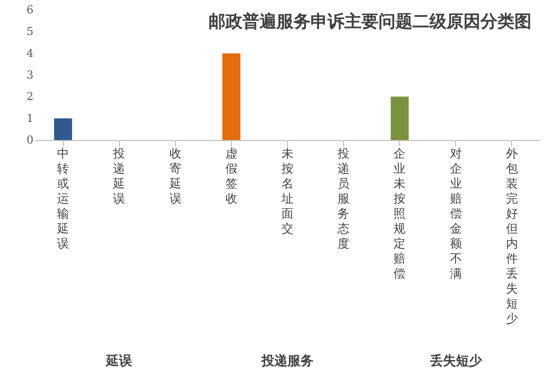  I want to click on x-tick-label: 投递员服务态度, so click(343, 198).